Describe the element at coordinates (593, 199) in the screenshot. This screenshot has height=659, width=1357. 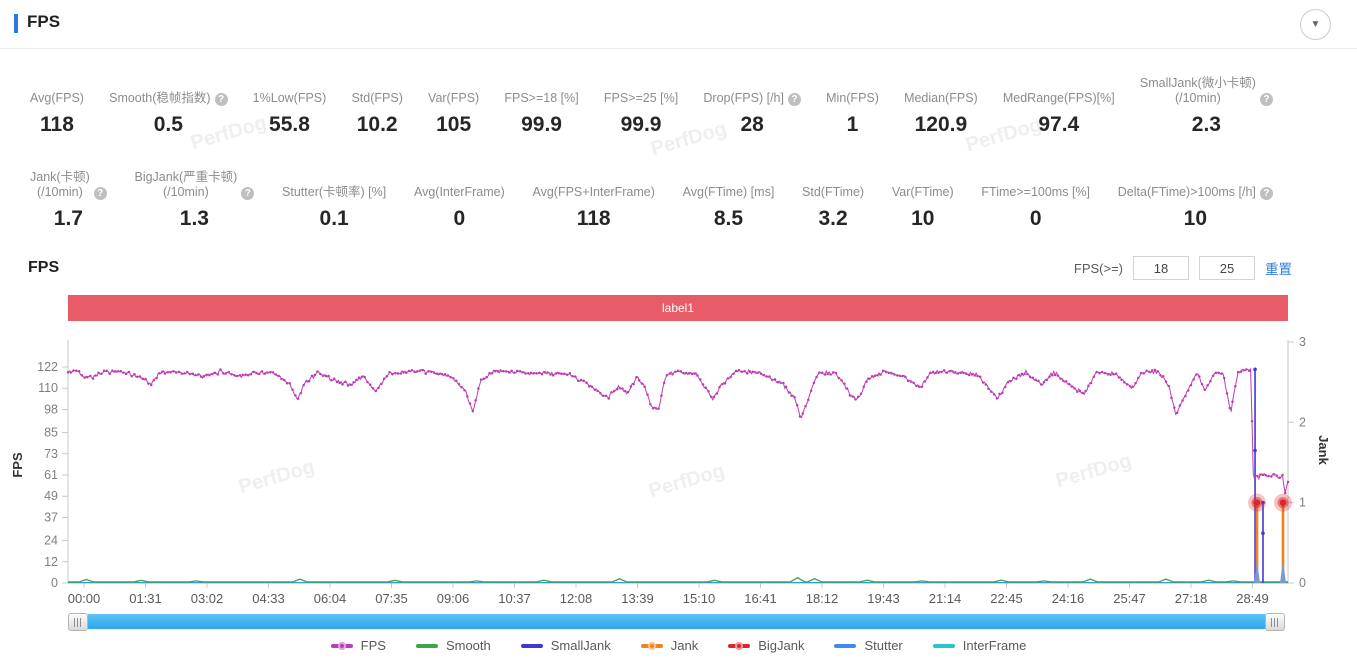
I see `stat-item: Avg(FPS+InterFrame) 118` at that location.